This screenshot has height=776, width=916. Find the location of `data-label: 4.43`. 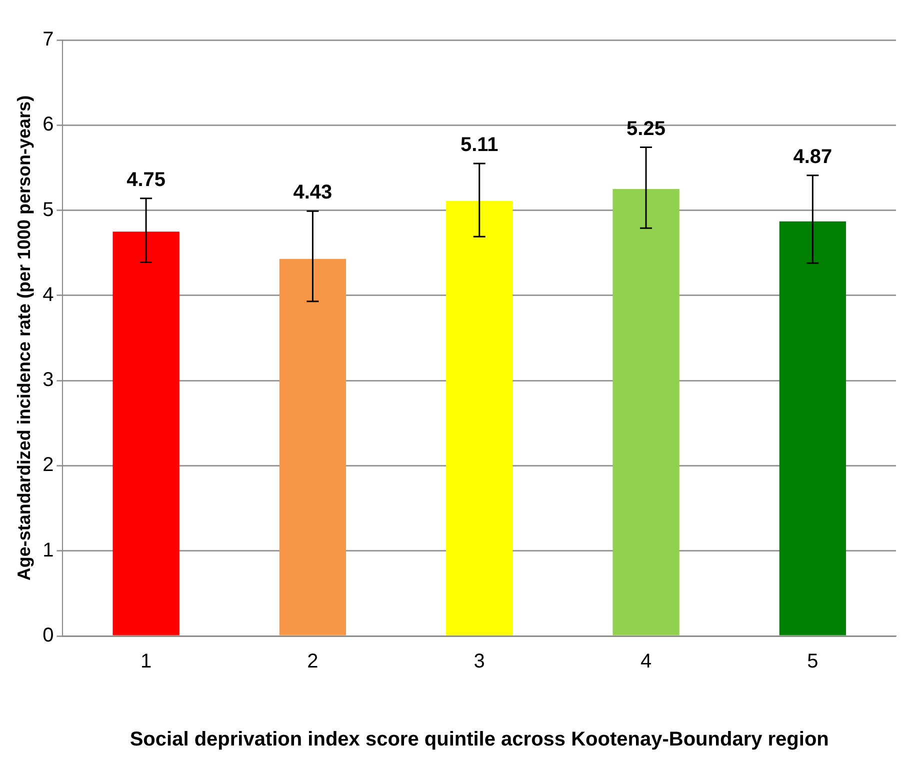

data-label: 4.43 is located at coordinates (312, 193).